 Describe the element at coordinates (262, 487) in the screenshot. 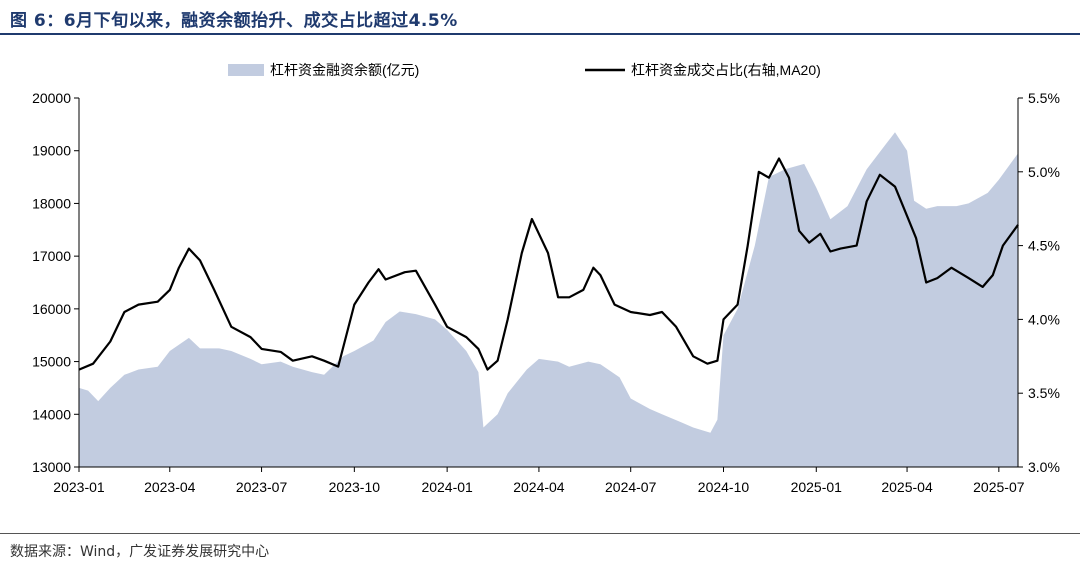

I see `x-tick-label: 2023-07` at that location.